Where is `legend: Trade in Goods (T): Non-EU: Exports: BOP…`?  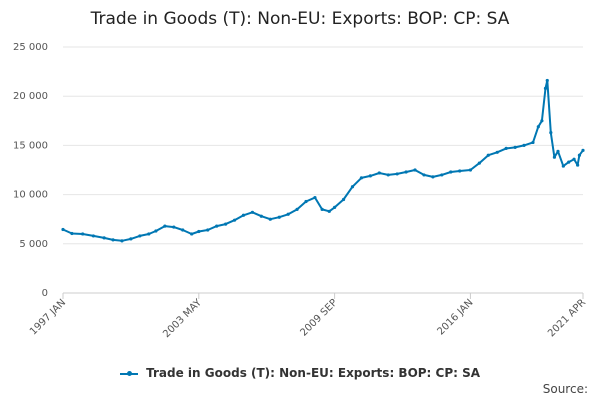
legend: Trade in Goods (T): Non-EU: Exports: BOP… is located at coordinates (300, 373).